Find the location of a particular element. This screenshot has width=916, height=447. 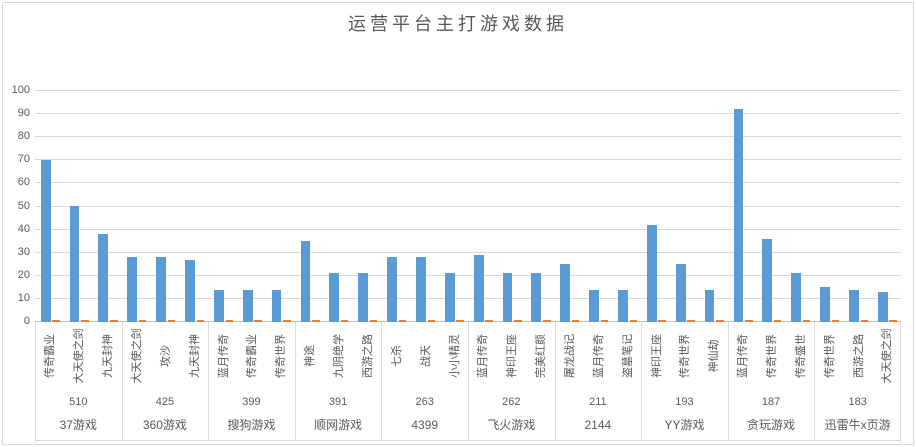

bar-group: 蓝月传奇 神印王座 完美红颜 262 飞火游戏 is located at coordinates (511, 266).